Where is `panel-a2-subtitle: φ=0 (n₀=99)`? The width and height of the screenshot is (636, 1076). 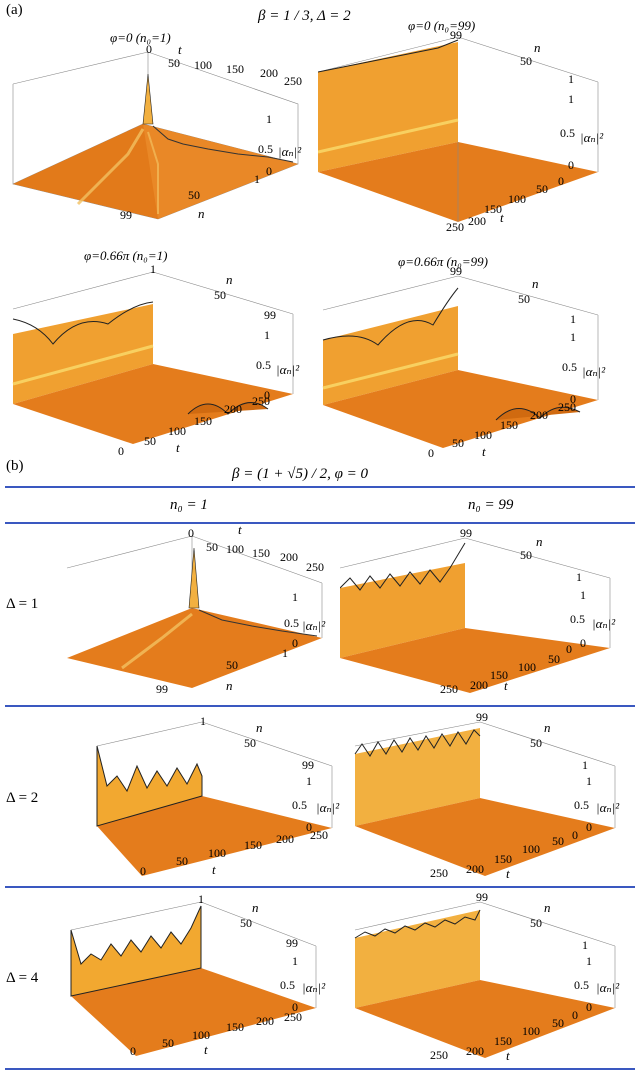 panel-a2-subtitle: φ=0 (n₀=99) is located at coordinates (442, 25).